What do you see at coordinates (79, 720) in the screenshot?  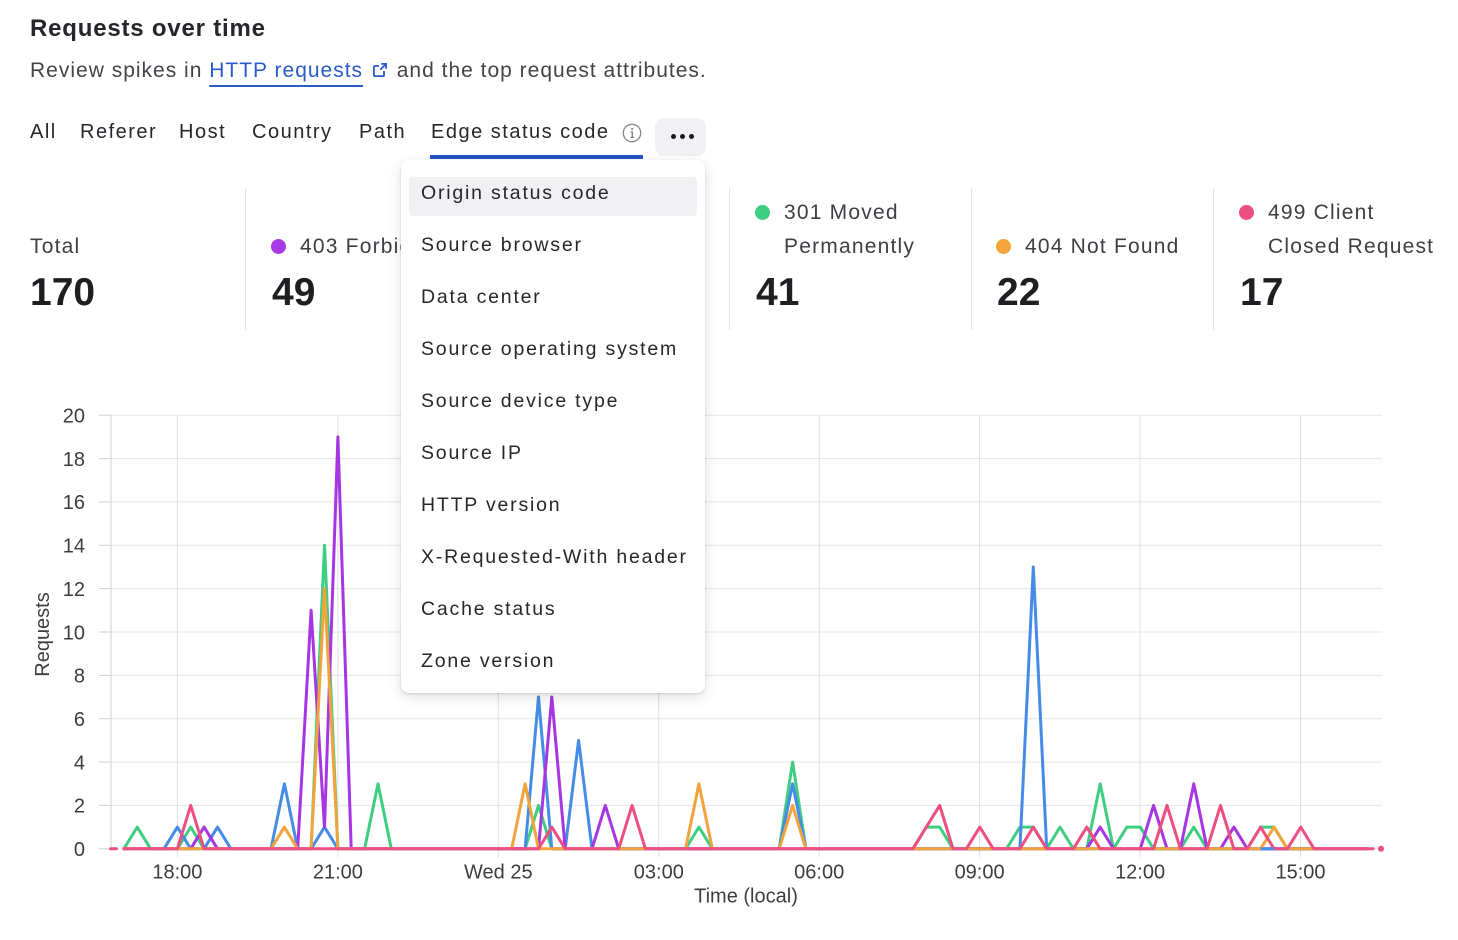 I see `svg-text: 6` at bounding box center [79, 720].